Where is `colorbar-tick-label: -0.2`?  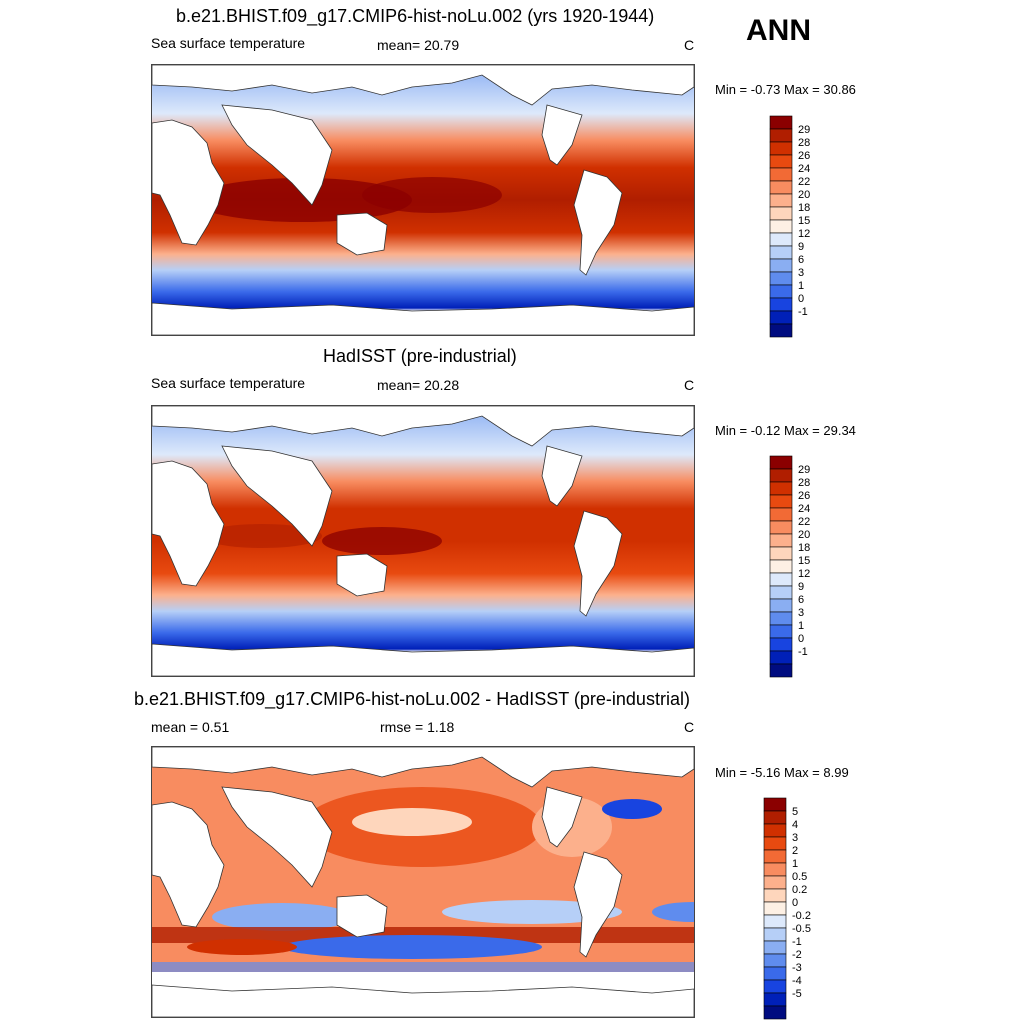 colorbar-tick-label: -0.2 is located at coordinates (801, 916).